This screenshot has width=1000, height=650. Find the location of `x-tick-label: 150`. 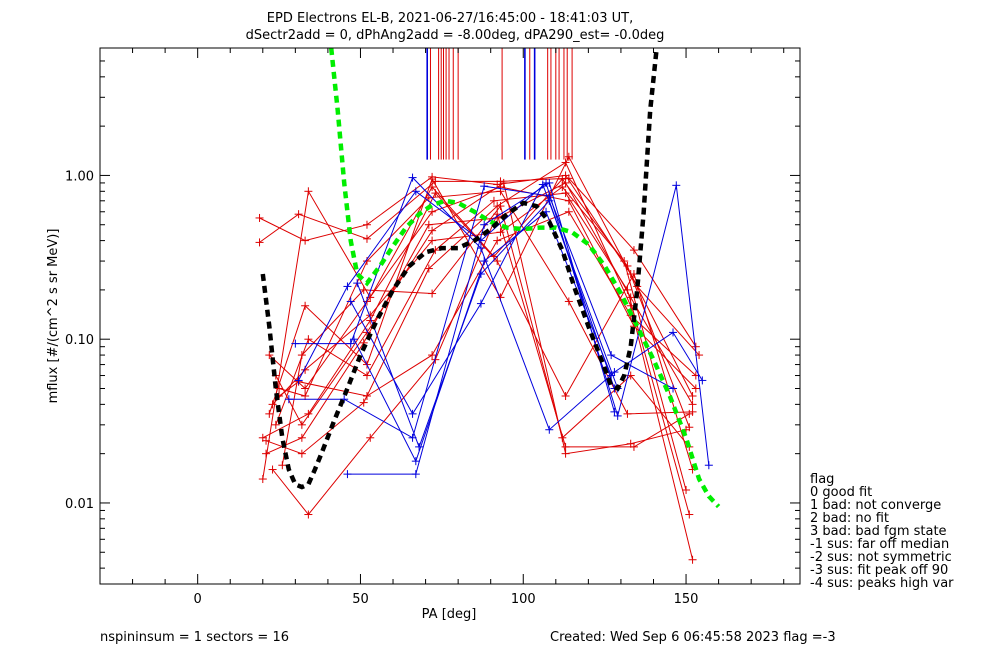

x-tick-label: 150 is located at coordinates (686, 599).